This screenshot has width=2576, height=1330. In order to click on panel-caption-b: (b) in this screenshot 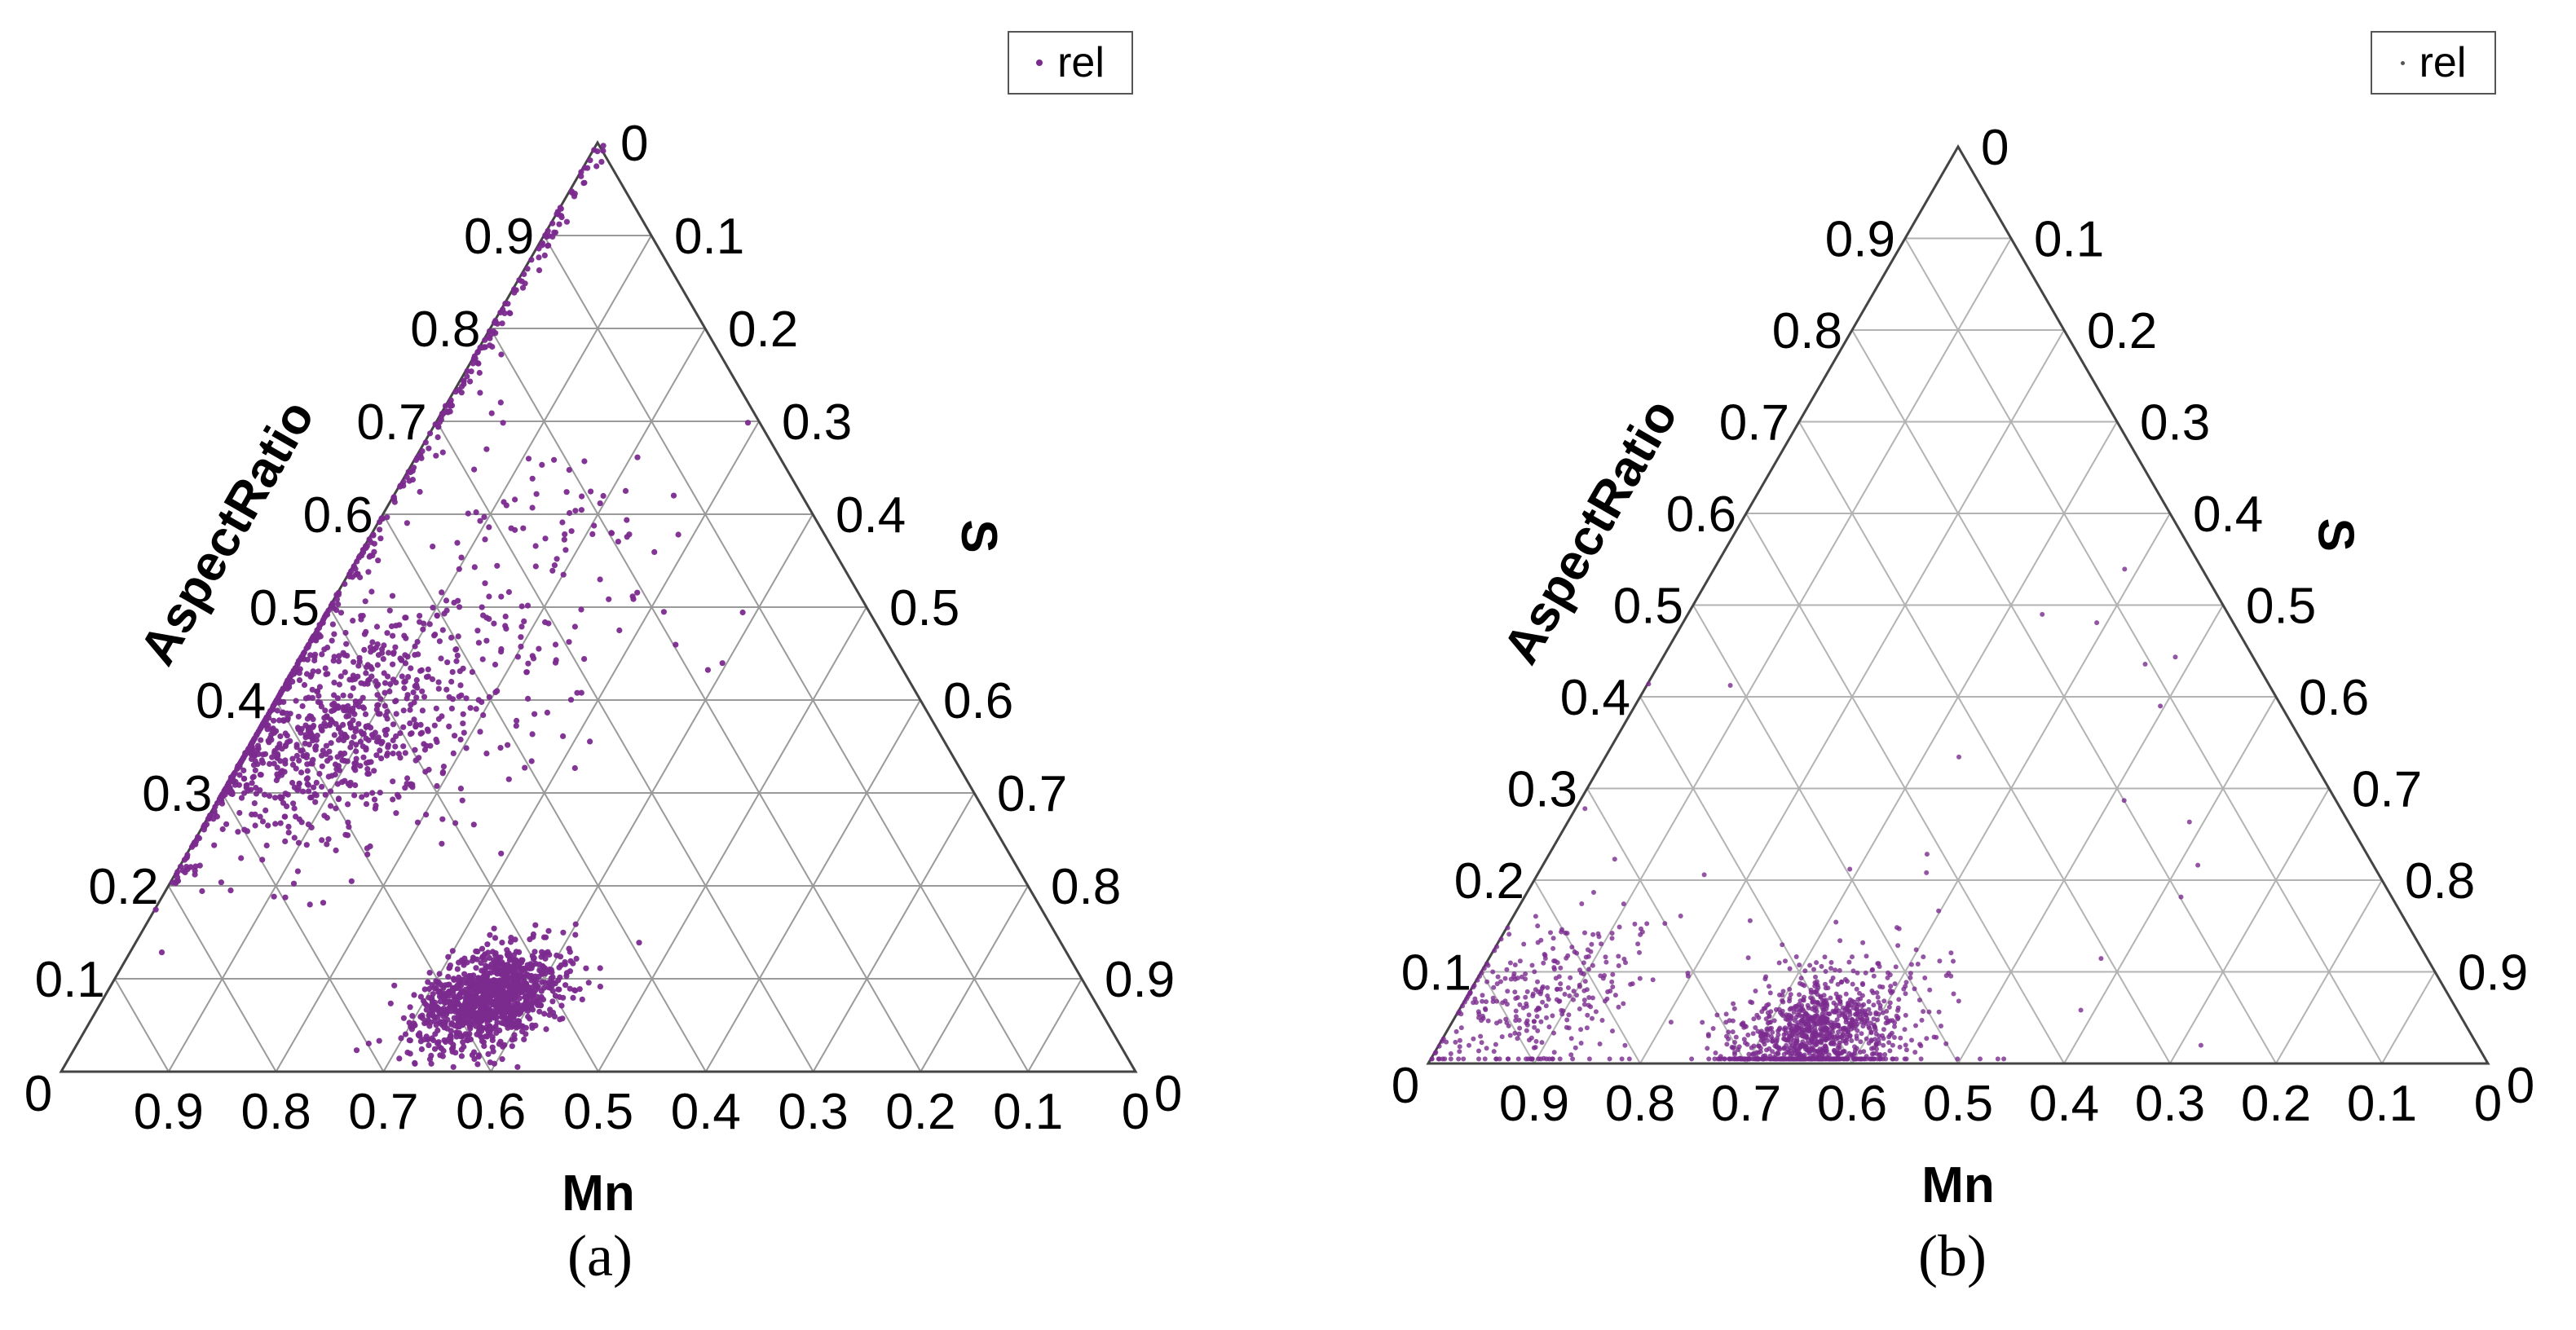, I will do `click(1952, 1255)`.